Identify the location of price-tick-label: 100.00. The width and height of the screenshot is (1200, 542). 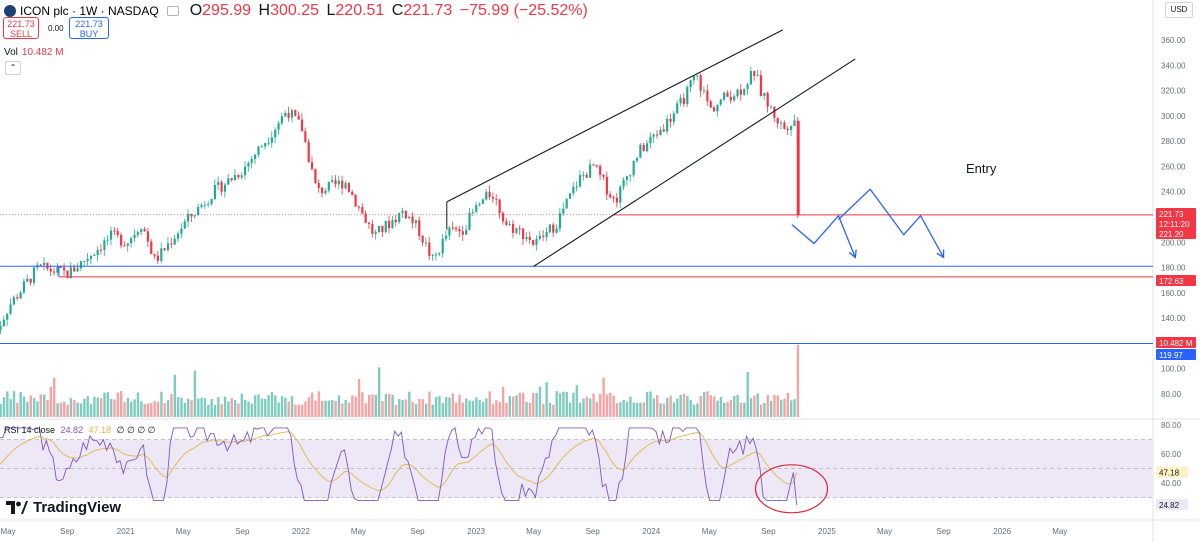
(1173, 369).